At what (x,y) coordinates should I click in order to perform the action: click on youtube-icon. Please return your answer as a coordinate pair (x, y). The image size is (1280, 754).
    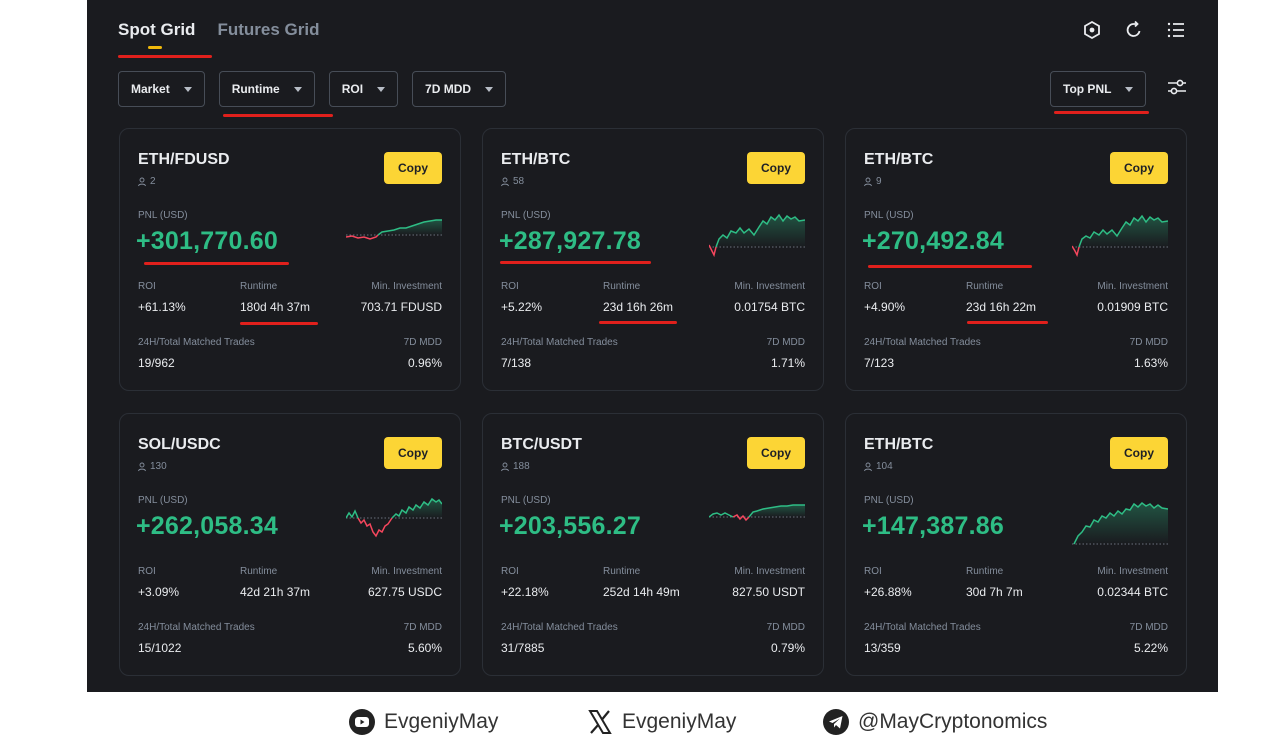
    Looking at the image, I should click on (362, 722).